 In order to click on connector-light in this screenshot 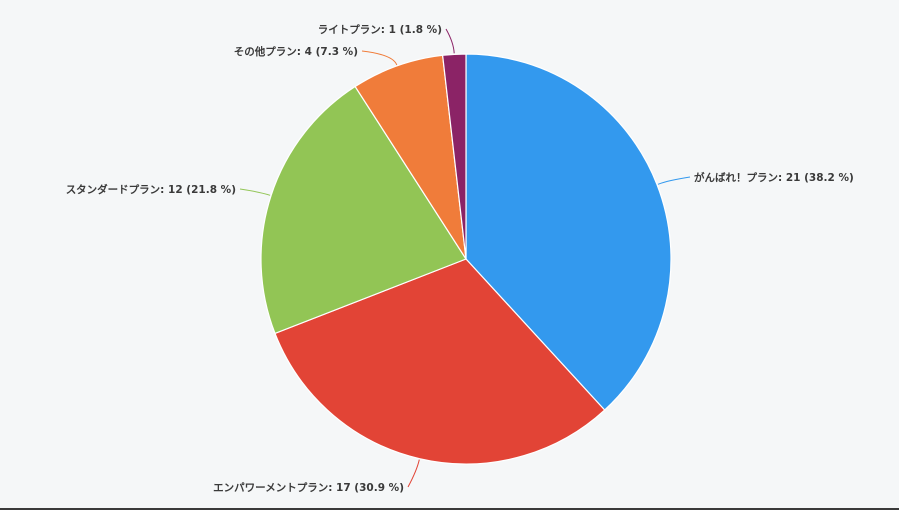, I will do `click(450, 41)`.